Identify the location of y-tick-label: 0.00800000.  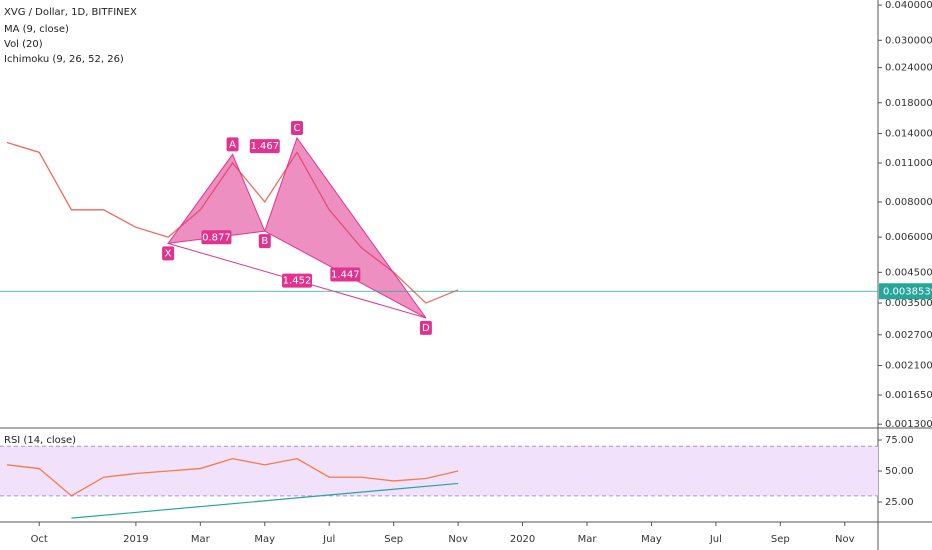
(908, 202).